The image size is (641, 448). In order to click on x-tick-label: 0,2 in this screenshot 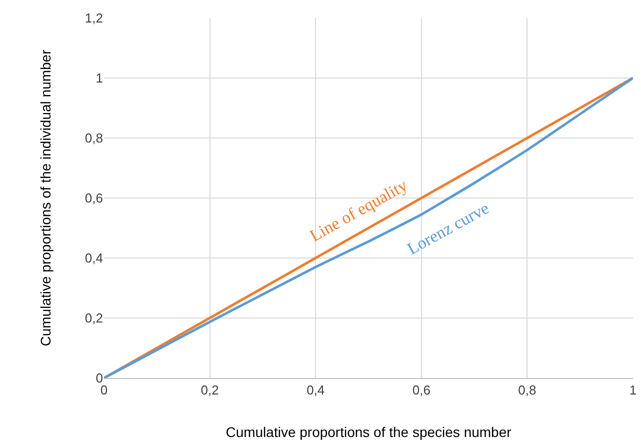, I will do `click(209, 390)`.